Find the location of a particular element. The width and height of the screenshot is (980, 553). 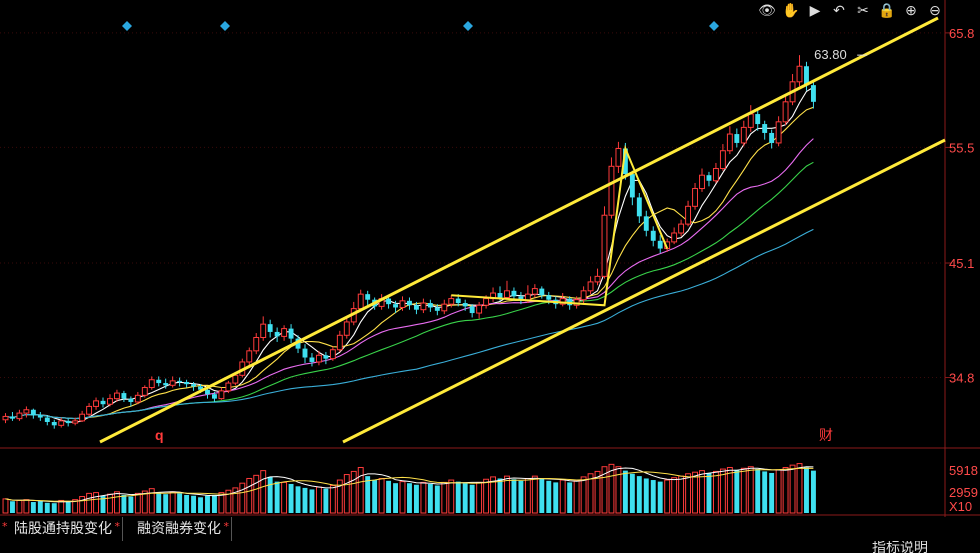

undo-icon: ↶ is located at coordinates (839, 9).